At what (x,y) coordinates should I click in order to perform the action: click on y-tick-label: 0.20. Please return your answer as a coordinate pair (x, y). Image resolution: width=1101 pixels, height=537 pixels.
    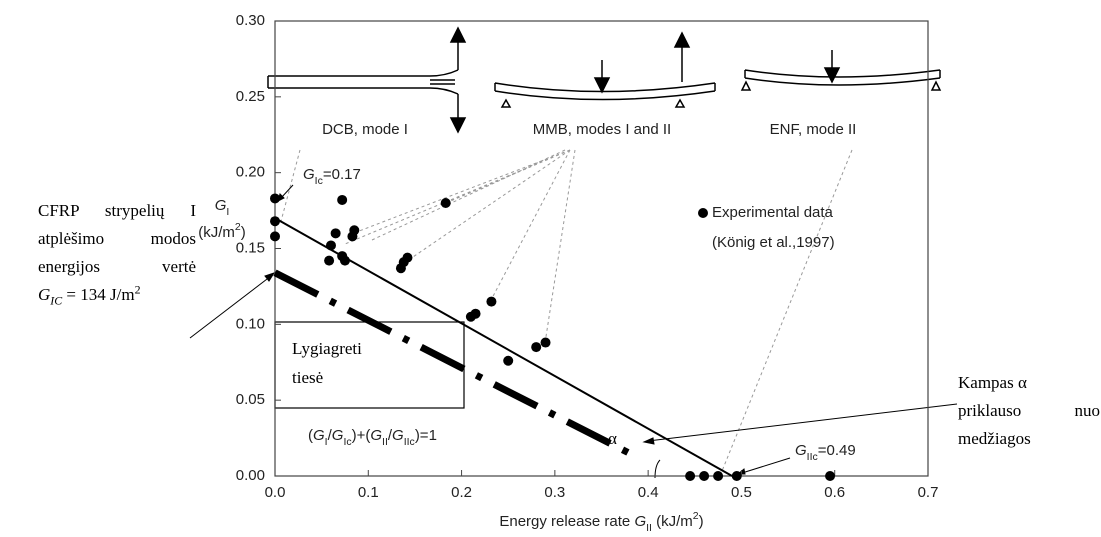
    Looking at the image, I should click on (250, 172).